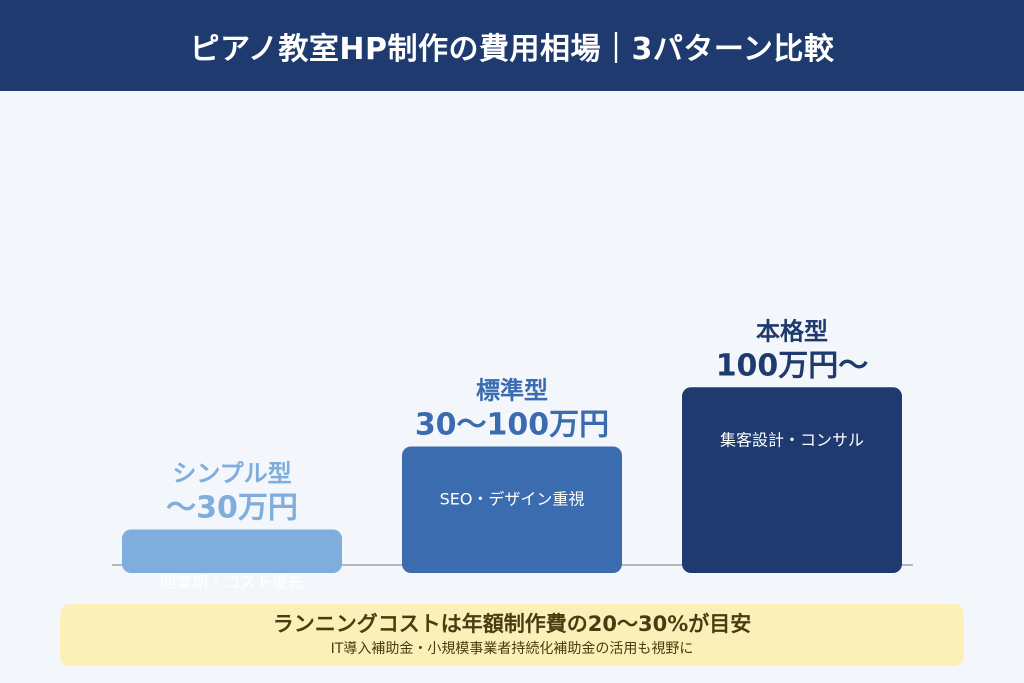 This screenshot has height=683, width=1024. I want to click on subsidy-note: IT導入補助金・小規模事業者持続化補助金の活用も視野に, so click(512, 649).